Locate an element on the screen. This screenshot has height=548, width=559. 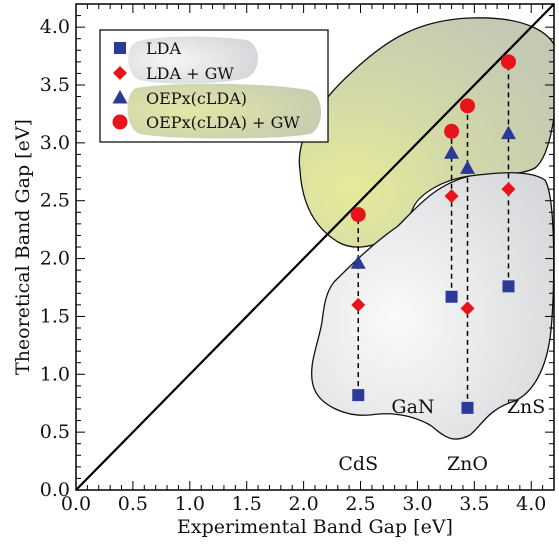
legend: LDA LDA + GW OEPx(cLDA) OEPx(cLDA) + GW is located at coordinates (214, 86).